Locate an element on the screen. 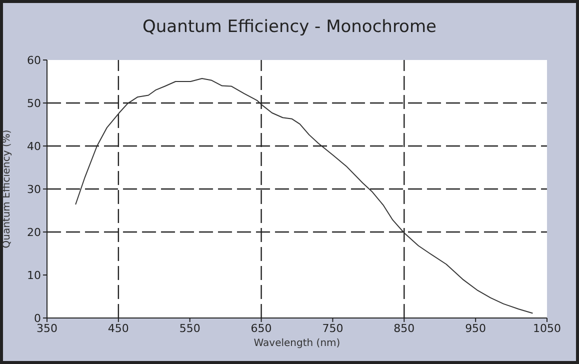  y-tick-label: 10 is located at coordinates (34, 275).